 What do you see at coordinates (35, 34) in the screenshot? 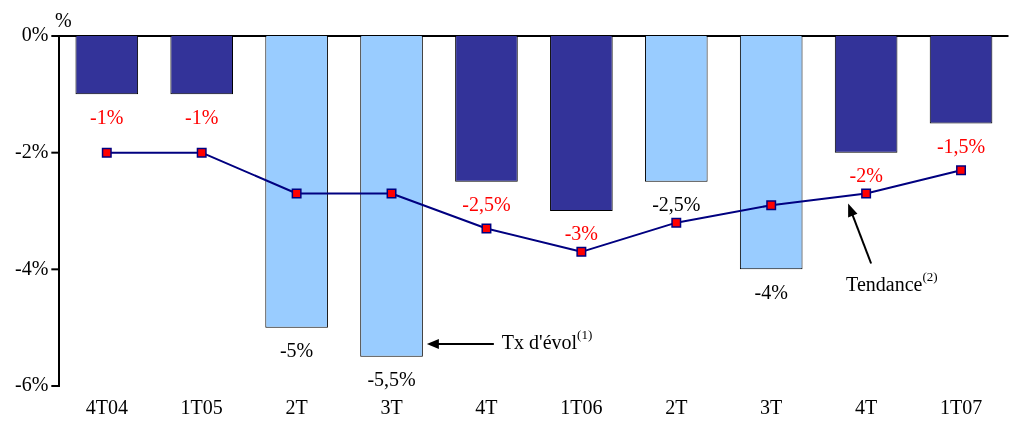
I see `y-tick-label: 0%` at bounding box center [35, 34].